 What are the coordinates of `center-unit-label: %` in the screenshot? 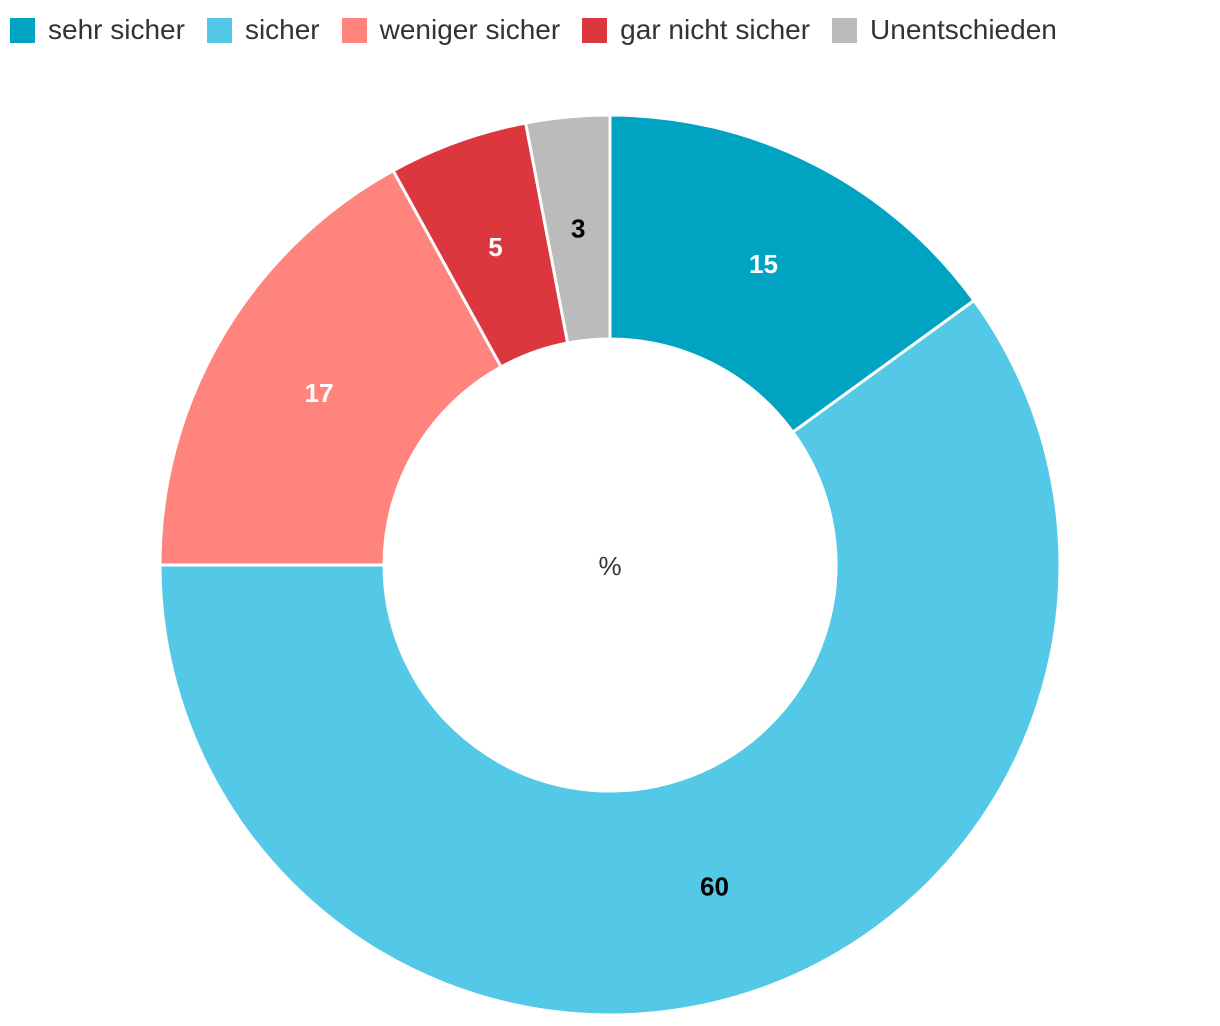 It's located at (609, 566).